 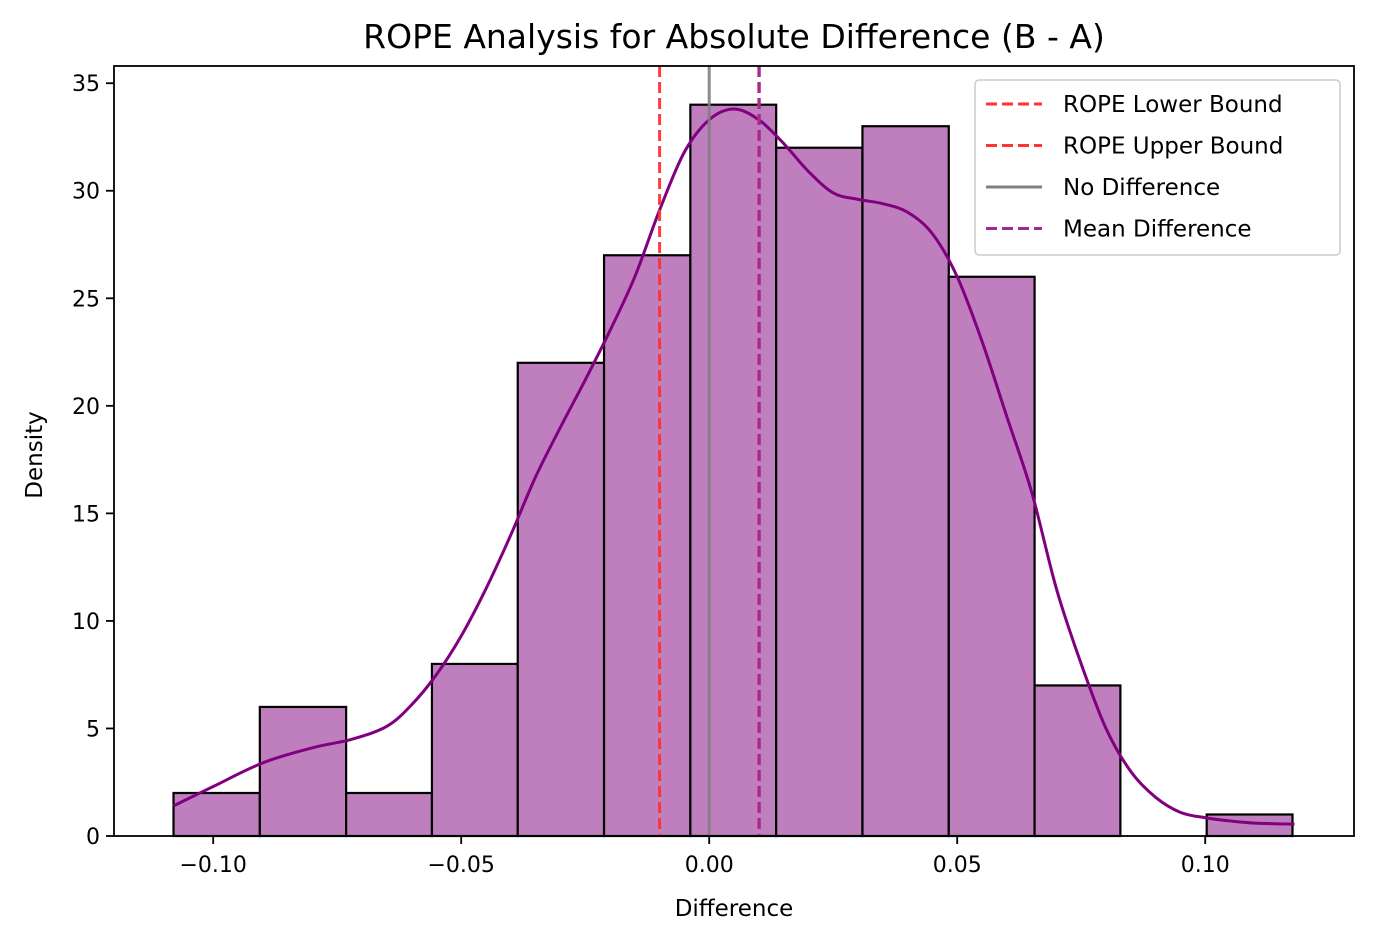 What do you see at coordinates (212, 865) in the screenshot?
I see `x-tick-label: −0.10` at bounding box center [212, 865].